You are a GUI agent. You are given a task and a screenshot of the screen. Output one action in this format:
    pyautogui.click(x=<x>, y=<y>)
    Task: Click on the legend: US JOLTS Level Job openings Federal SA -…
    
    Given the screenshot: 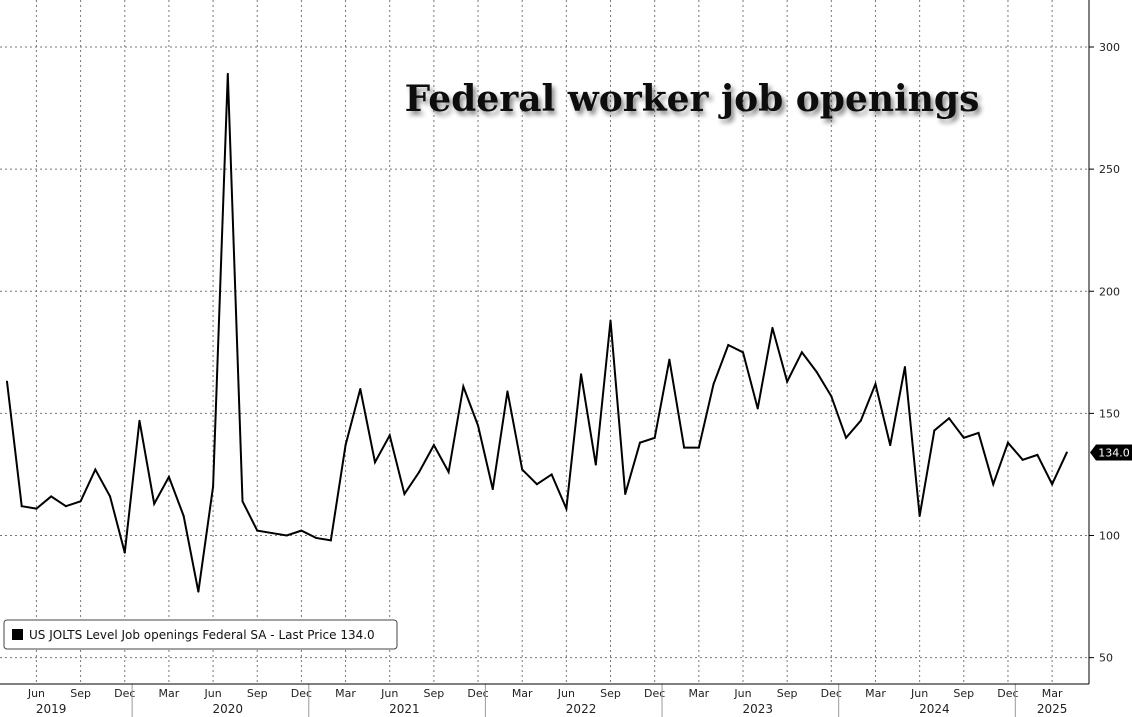 What is the action you would take?
    pyautogui.click(x=200, y=634)
    